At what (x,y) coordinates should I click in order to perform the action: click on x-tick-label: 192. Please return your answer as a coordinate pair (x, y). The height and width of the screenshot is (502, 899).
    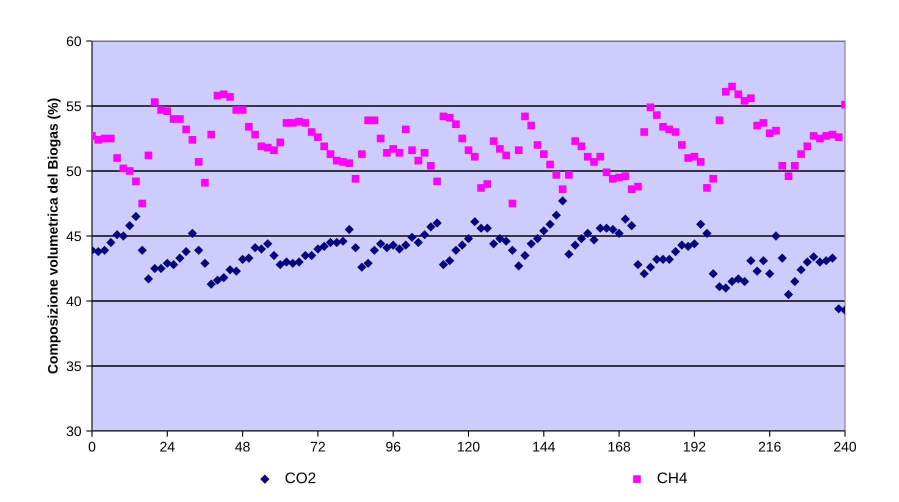
    Looking at the image, I should click on (695, 447).